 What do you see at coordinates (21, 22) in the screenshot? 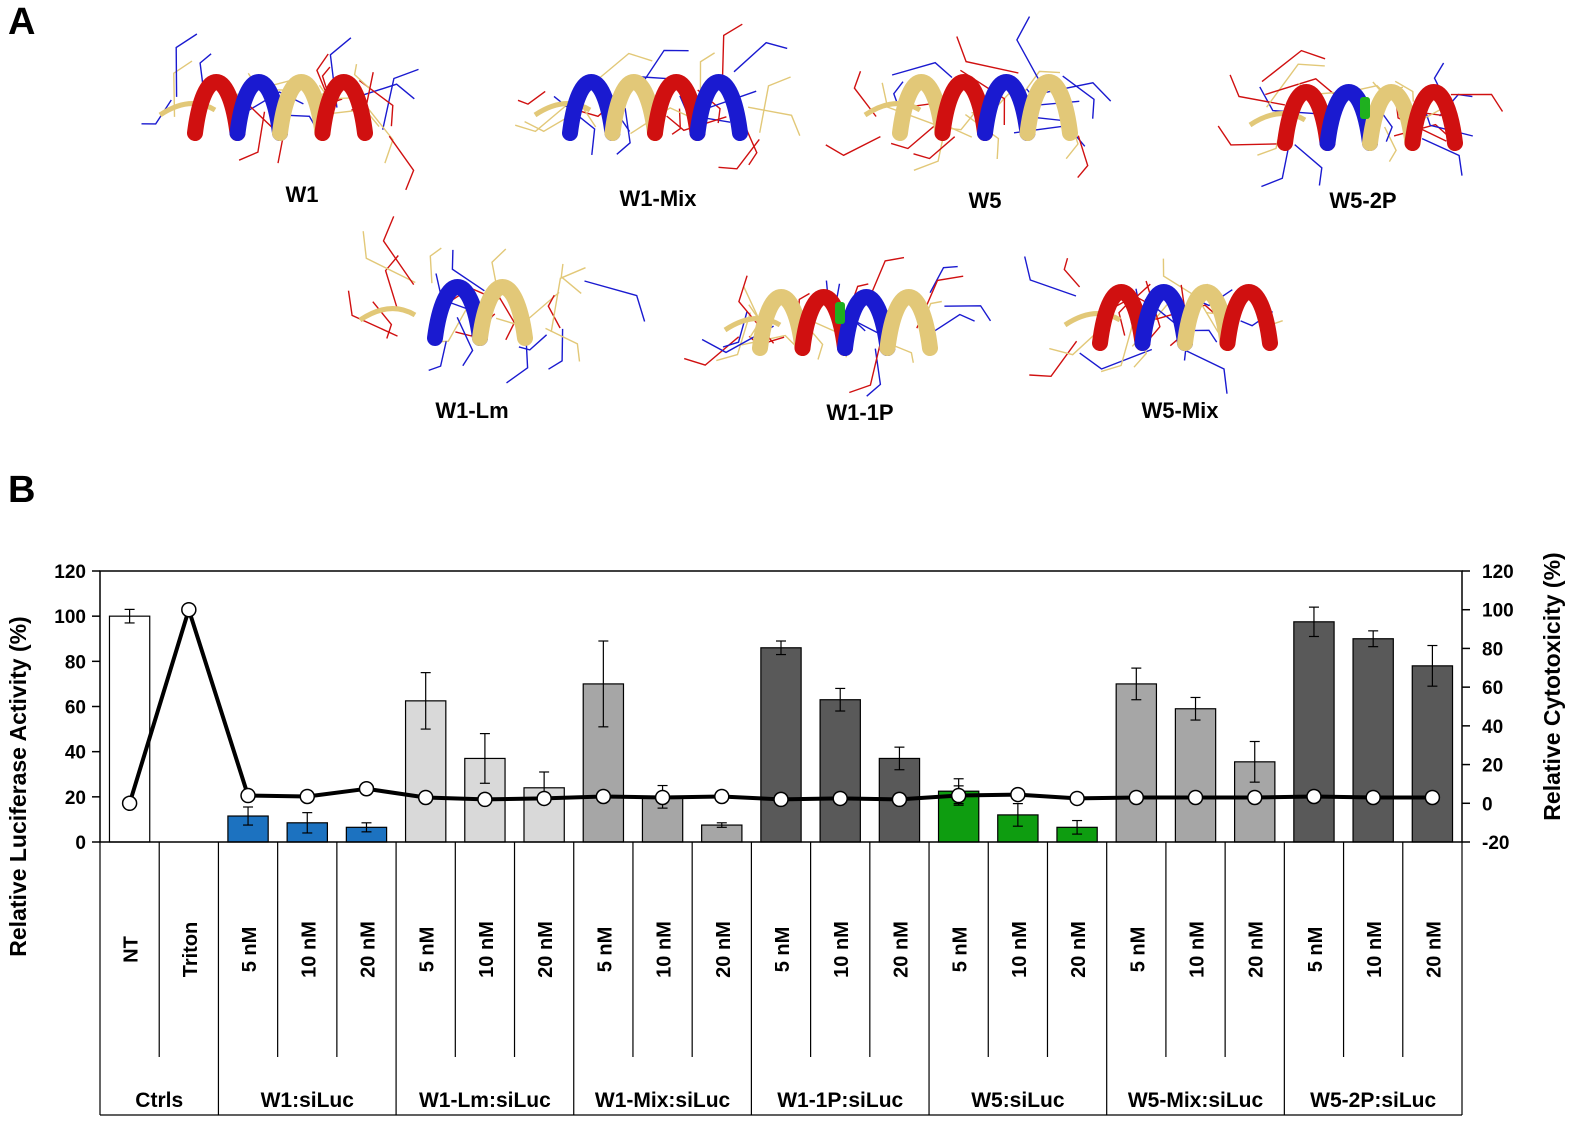
I see `panel-a-letter: A` at bounding box center [21, 22].